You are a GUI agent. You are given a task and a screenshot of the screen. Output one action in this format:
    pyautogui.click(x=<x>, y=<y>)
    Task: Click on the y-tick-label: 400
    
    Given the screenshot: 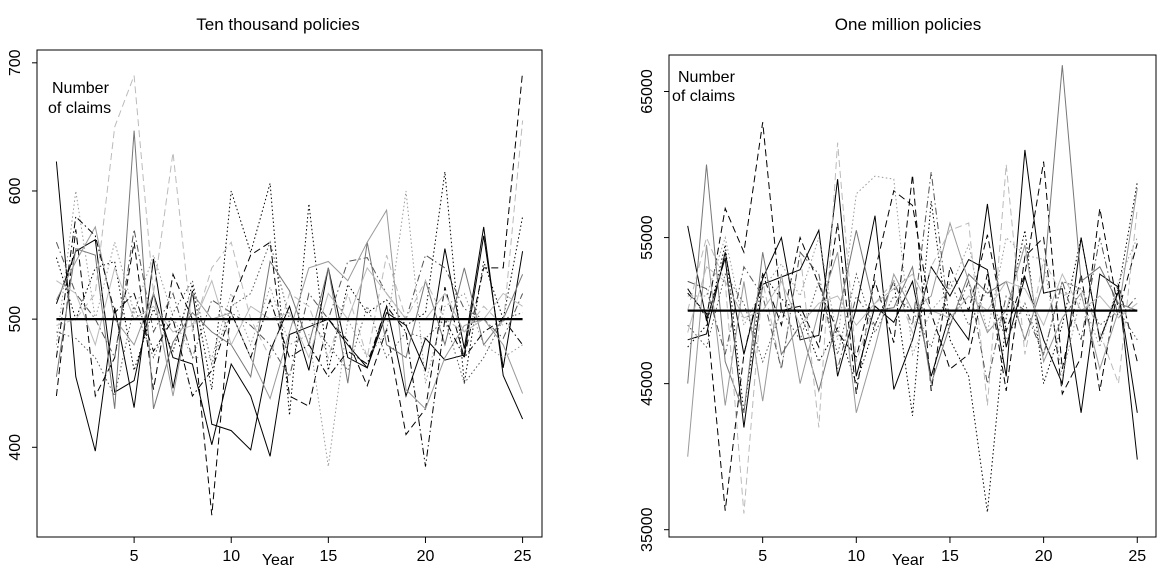 What is the action you would take?
    pyautogui.click(x=15, y=447)
    